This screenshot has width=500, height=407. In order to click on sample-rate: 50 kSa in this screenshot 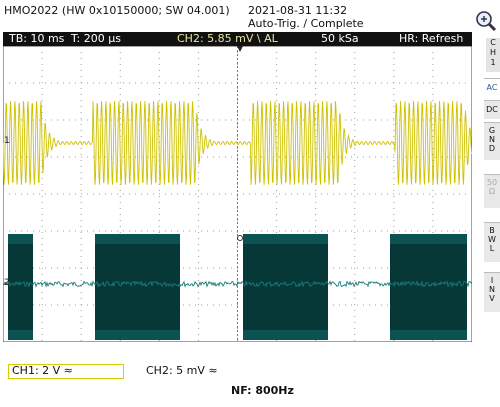, I will do `click(340, 38)`.